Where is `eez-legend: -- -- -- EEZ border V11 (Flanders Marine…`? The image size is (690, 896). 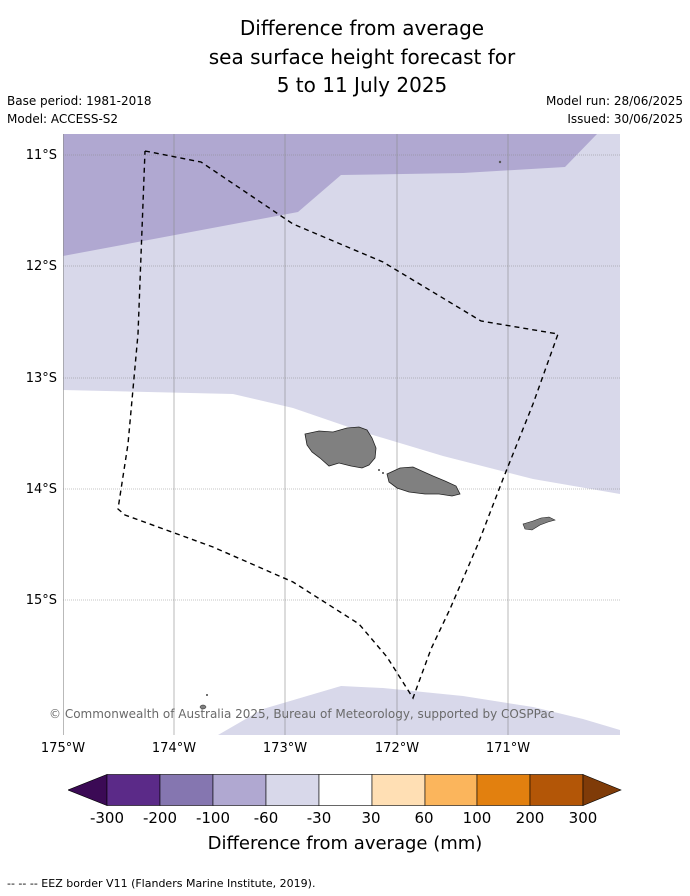
eez-legend: -- -- -- EEZ border V11 (Flanders Marine… is located at coordinates (161, 883).